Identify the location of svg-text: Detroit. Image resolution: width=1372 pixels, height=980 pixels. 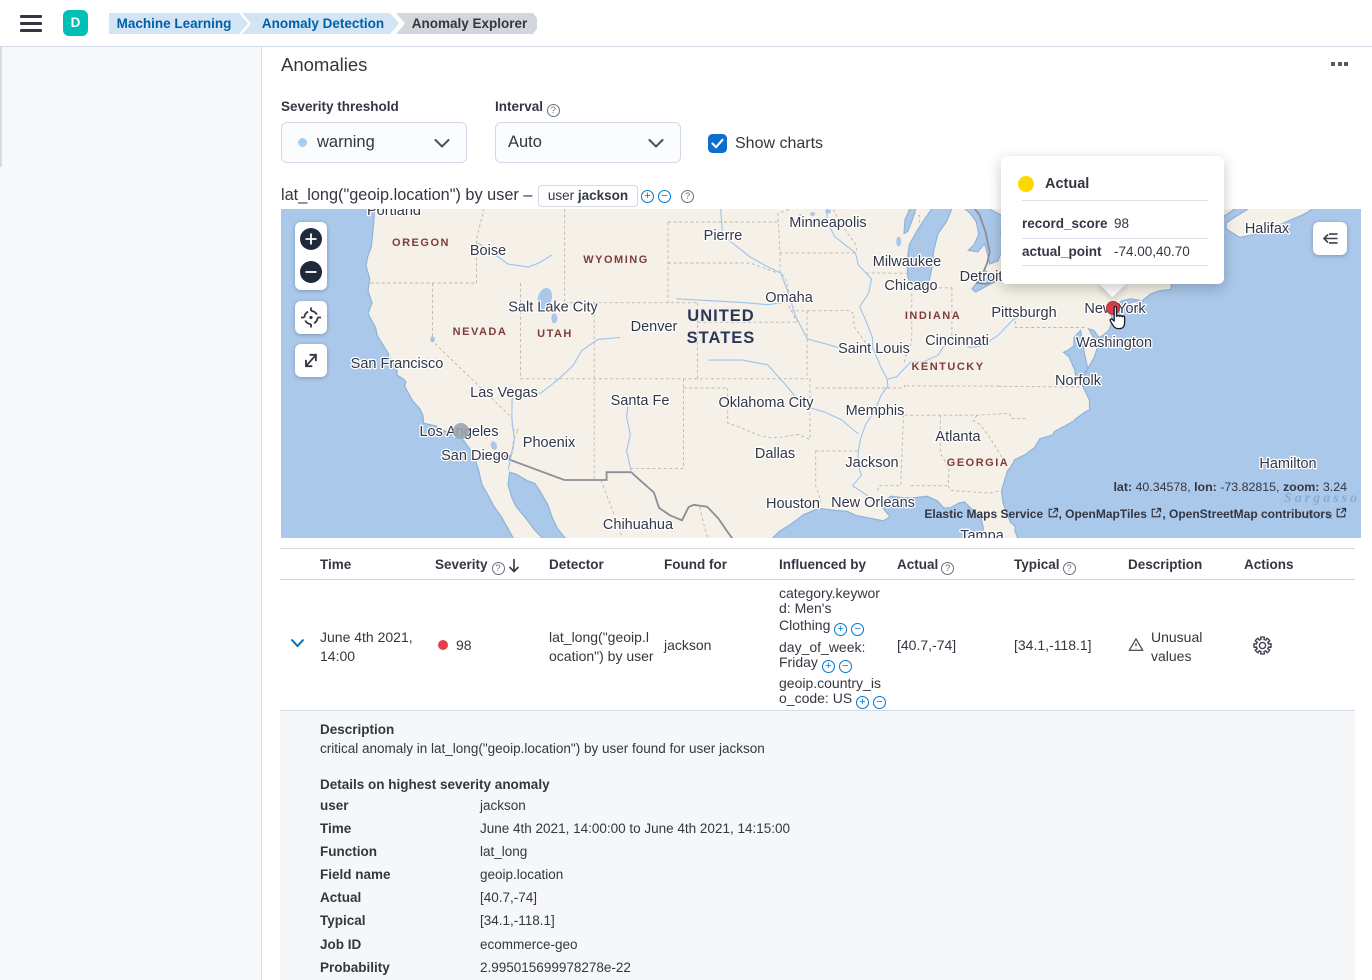
(981, 277).